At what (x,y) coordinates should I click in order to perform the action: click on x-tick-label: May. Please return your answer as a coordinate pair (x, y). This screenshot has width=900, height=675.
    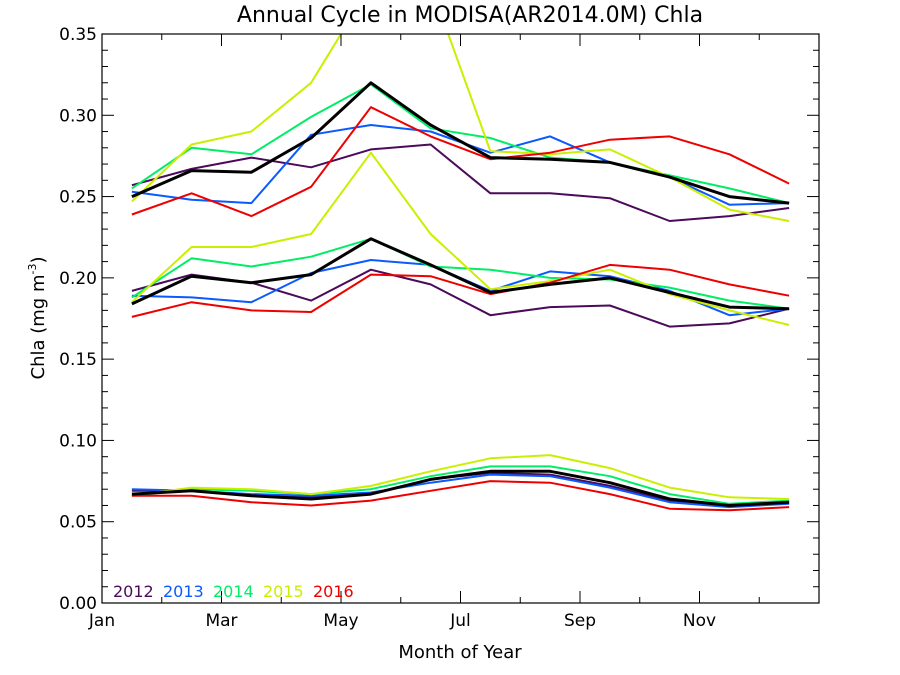
    Looking at the image, I should click on (340, 621).